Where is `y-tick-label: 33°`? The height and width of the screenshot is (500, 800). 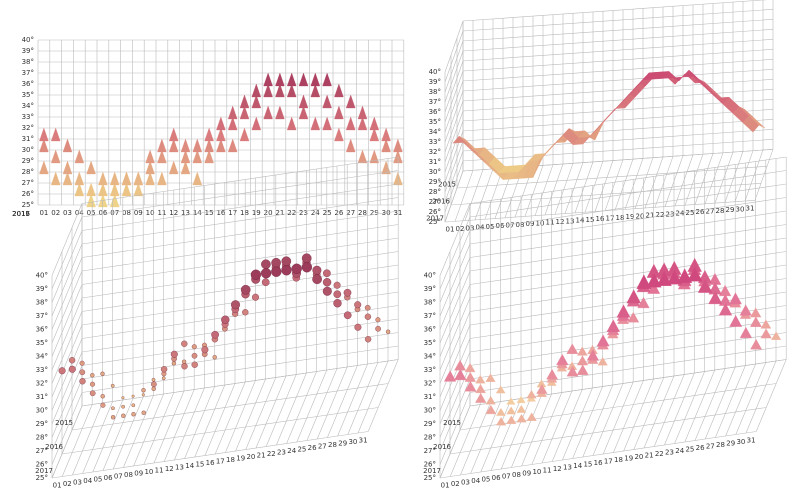 y-tick-label: 33° is located at coordinates (430, 370).